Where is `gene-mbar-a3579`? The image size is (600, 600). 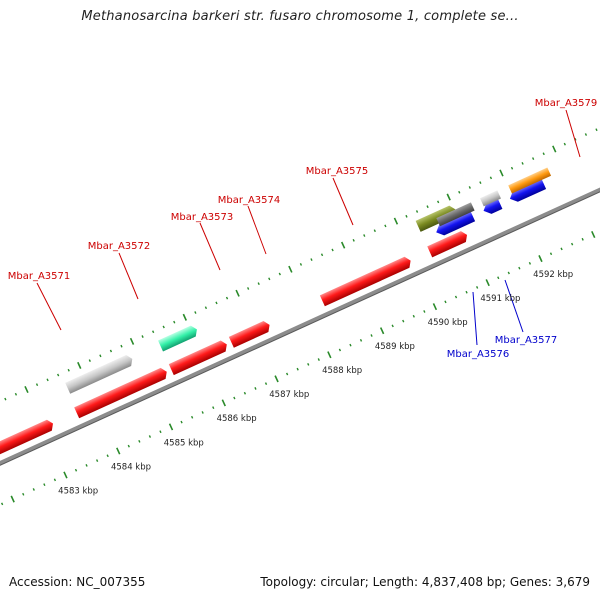 gene-mbar-a3579 is located at coordinates (436, 218).